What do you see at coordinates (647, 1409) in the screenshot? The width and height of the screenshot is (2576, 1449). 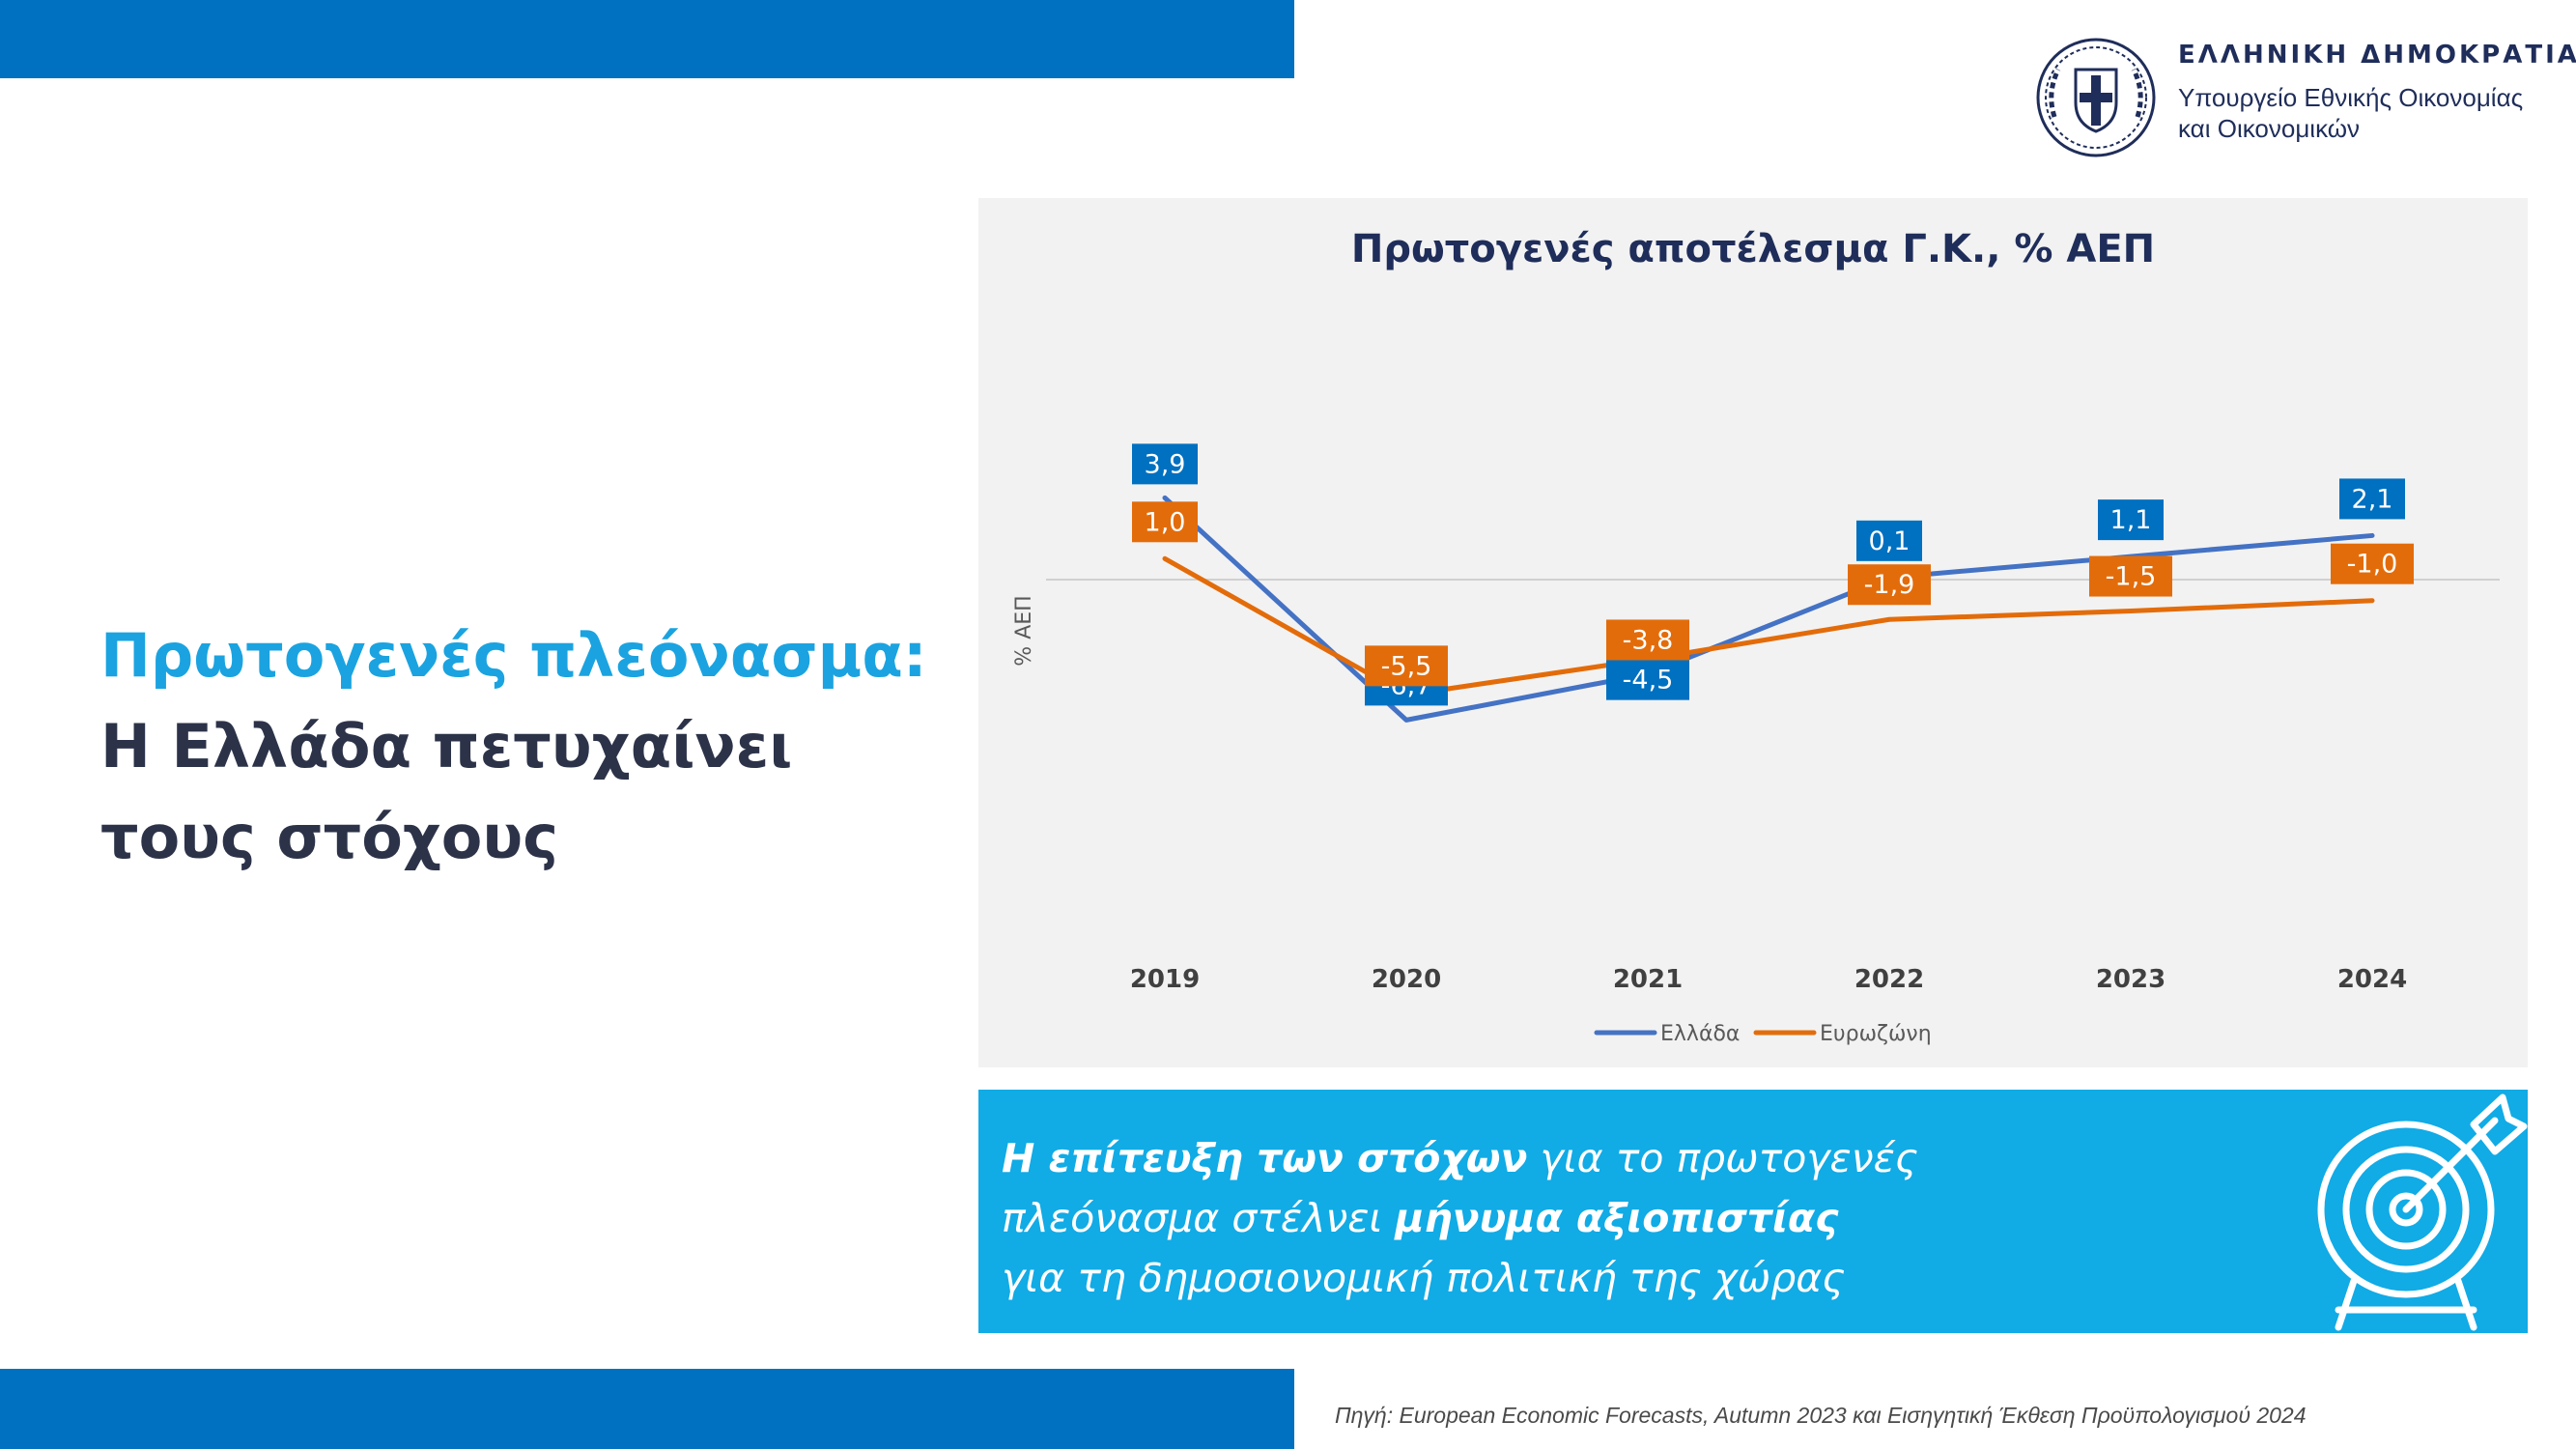 I see `bottom-accent-bar` at bounding box center [647, 1409].